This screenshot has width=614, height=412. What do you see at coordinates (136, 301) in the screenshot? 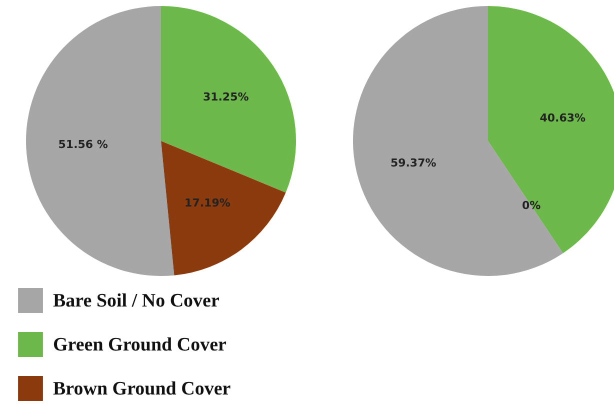
I see `legend-label: Bare Soil / No Cover` at bounding box center [136, 301].